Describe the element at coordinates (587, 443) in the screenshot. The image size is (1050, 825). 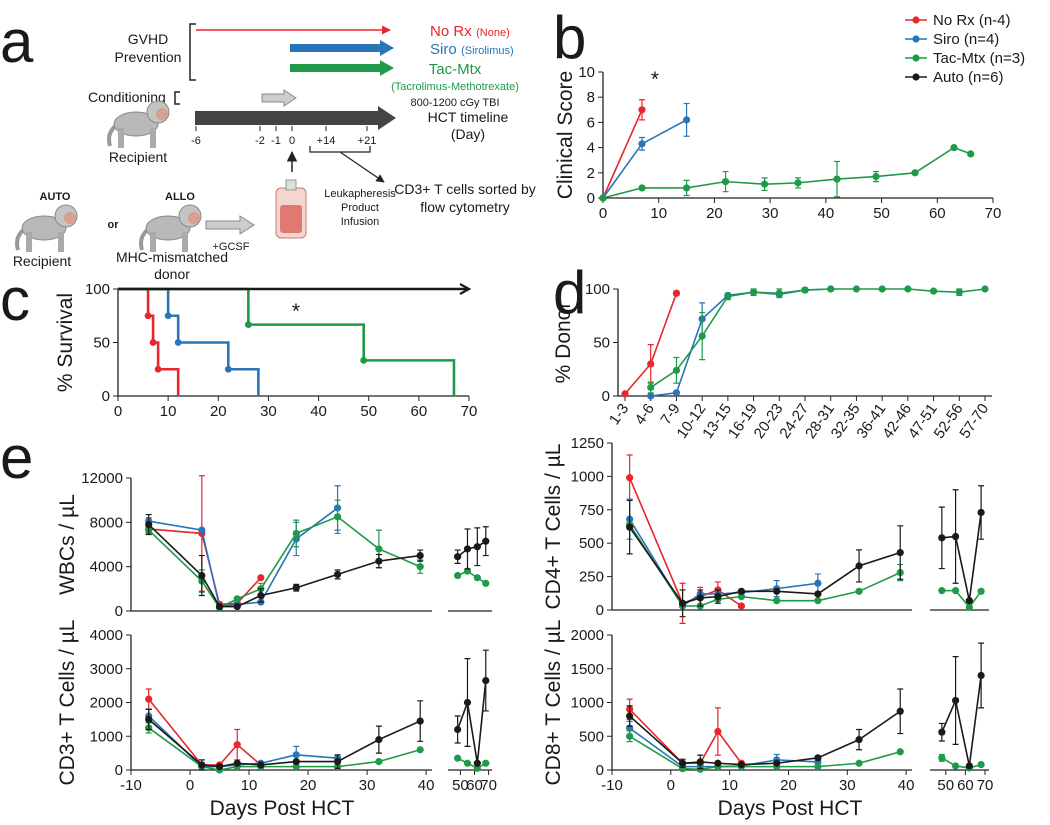
I see `y-tick-label: 1250` at that location.